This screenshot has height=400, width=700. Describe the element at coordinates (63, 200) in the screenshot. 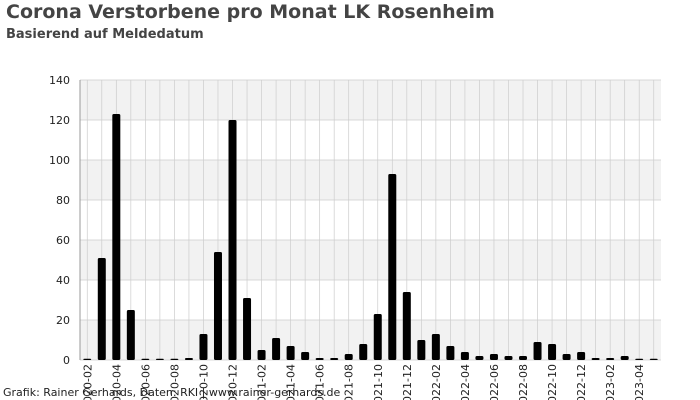

I see `y-tick-label: 80` at that location.